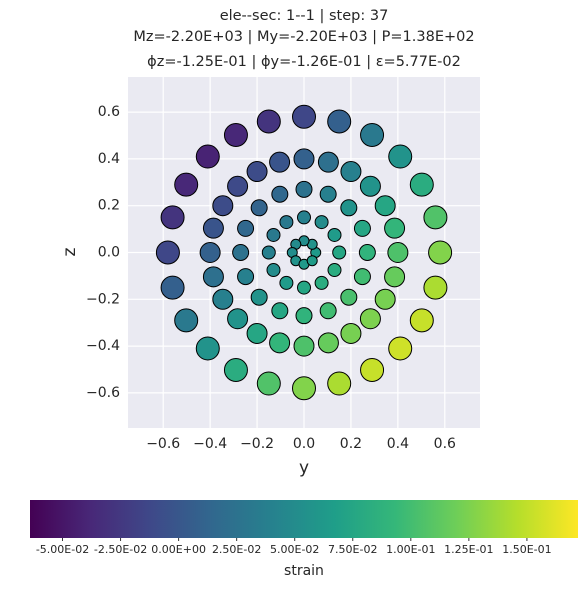 Image resolution: width=588 pixels, height=589 pixels. I want to click on colorbar-label: strain, so click(304, 571).